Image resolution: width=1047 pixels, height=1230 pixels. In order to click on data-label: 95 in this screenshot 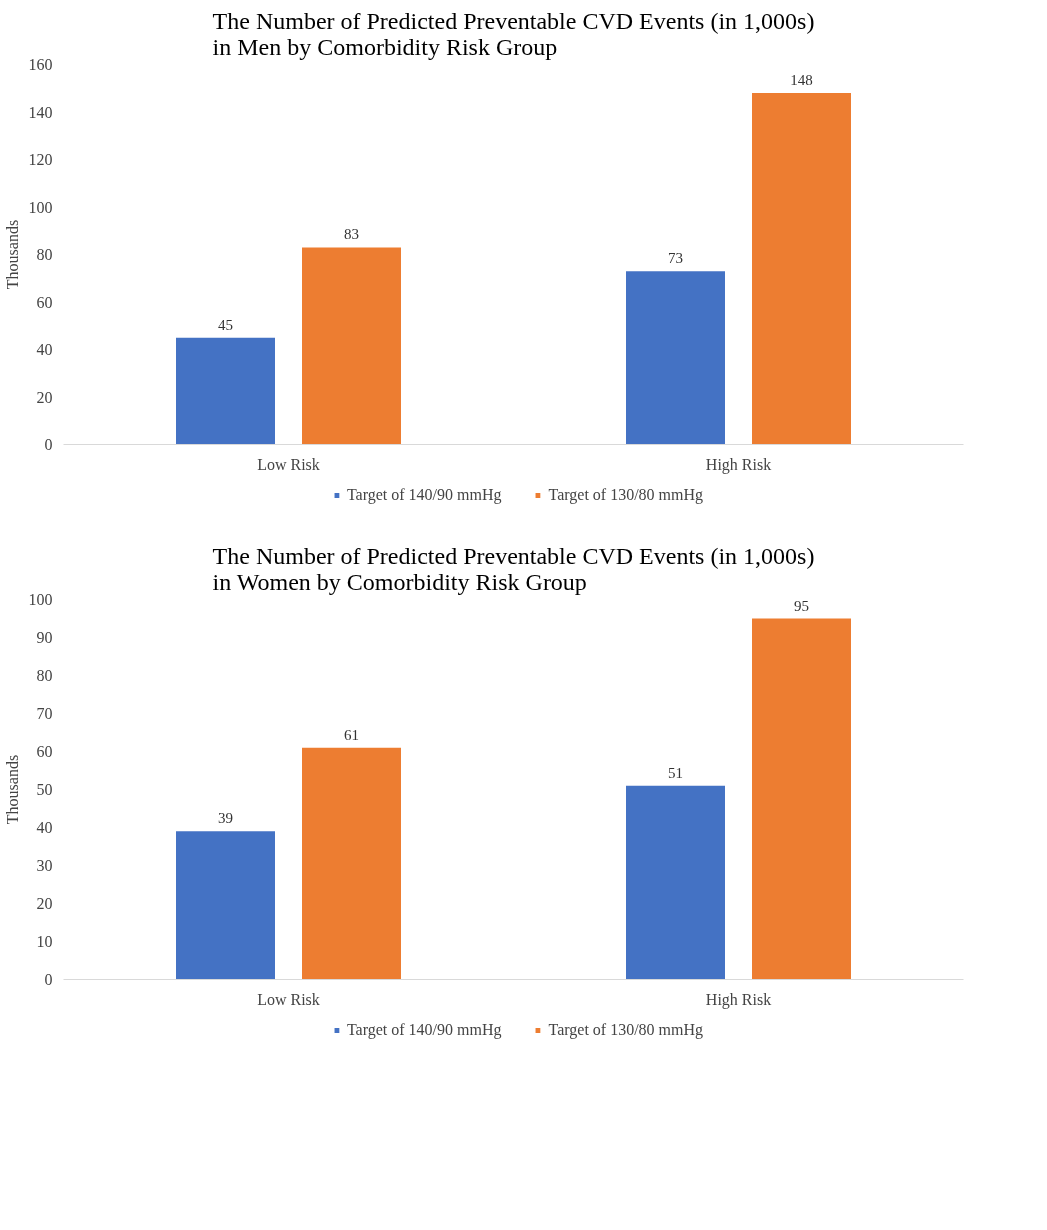, I will do `click(801, 605)`.